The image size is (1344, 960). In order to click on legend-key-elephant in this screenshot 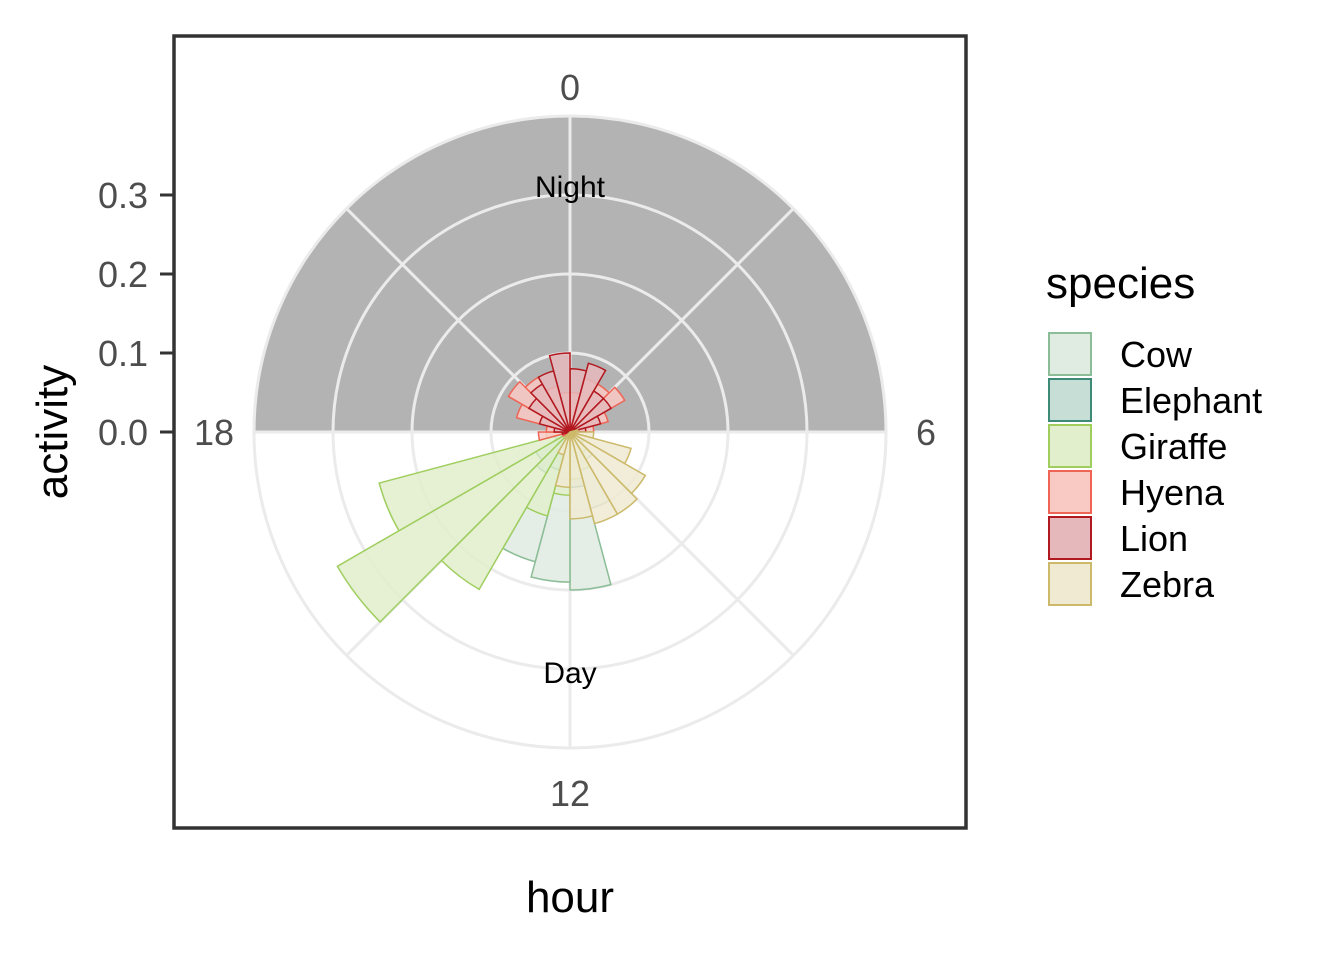, I will do `click(1070, 400)`.